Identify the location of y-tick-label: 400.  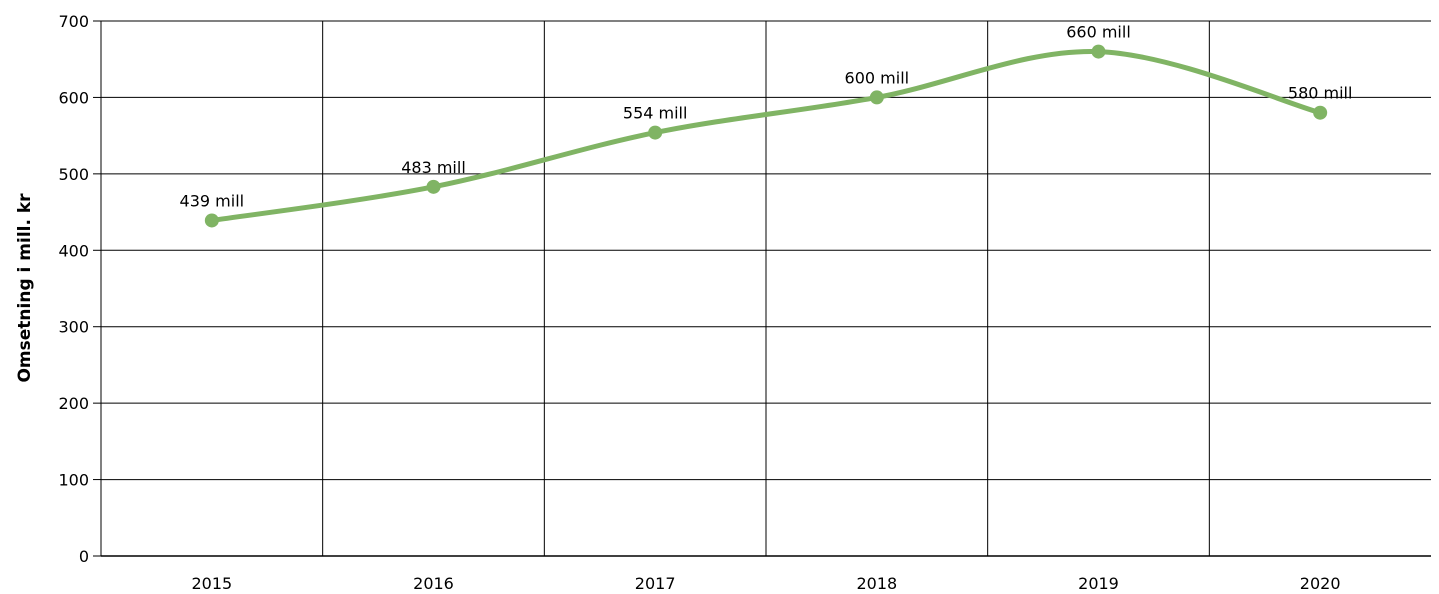
(73, 250).